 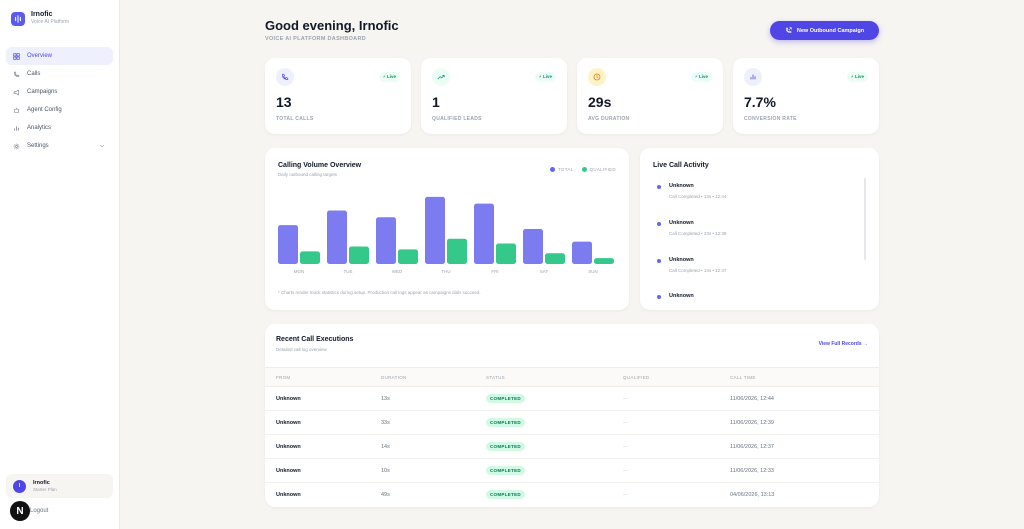 I want to click on stat-label: TOTAL CALLS, so click(x=295, y=119).